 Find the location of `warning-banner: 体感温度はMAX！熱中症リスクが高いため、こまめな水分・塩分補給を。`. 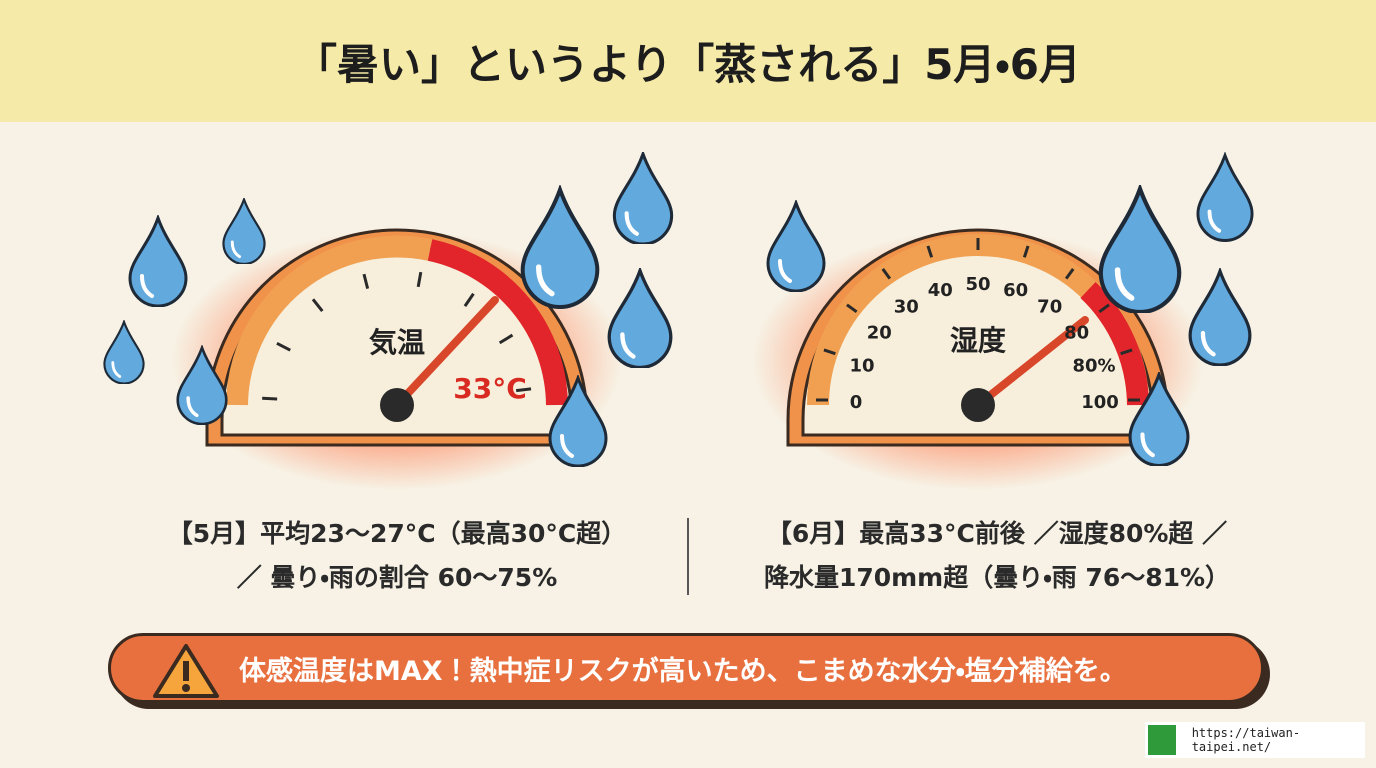

warning-banner: 体感温度はMAX！熱中症リスクが高いため、こまめな水分・塩分補給を。 is located at coordinates (686, 668).